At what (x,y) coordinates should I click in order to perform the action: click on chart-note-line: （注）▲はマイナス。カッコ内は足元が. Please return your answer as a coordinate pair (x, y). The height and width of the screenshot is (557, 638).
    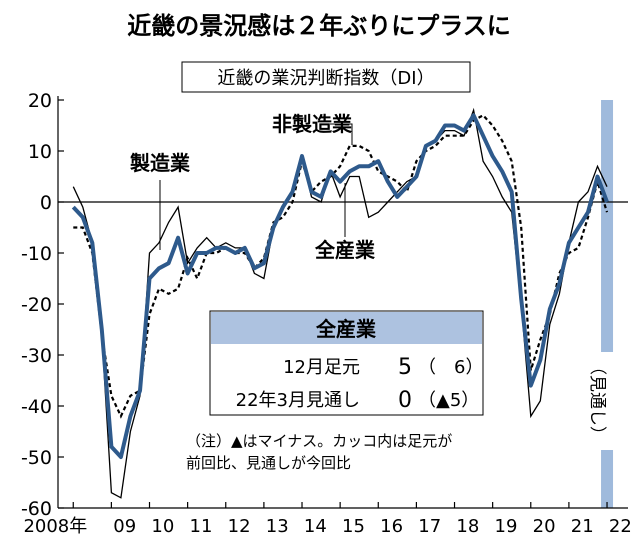
    Looking at the image, I should click on (319, 441).